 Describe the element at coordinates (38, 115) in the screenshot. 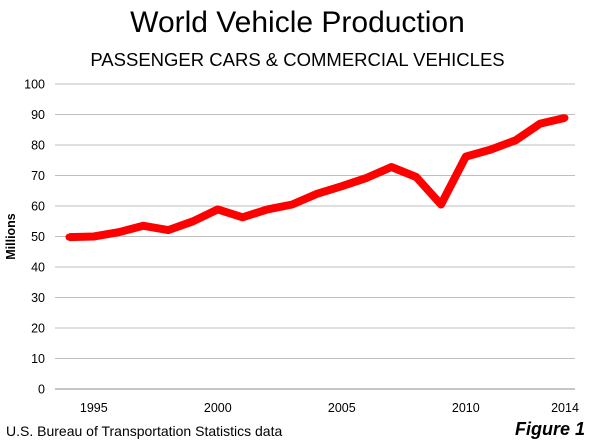

I see `y-tick-label: 90` at that location.